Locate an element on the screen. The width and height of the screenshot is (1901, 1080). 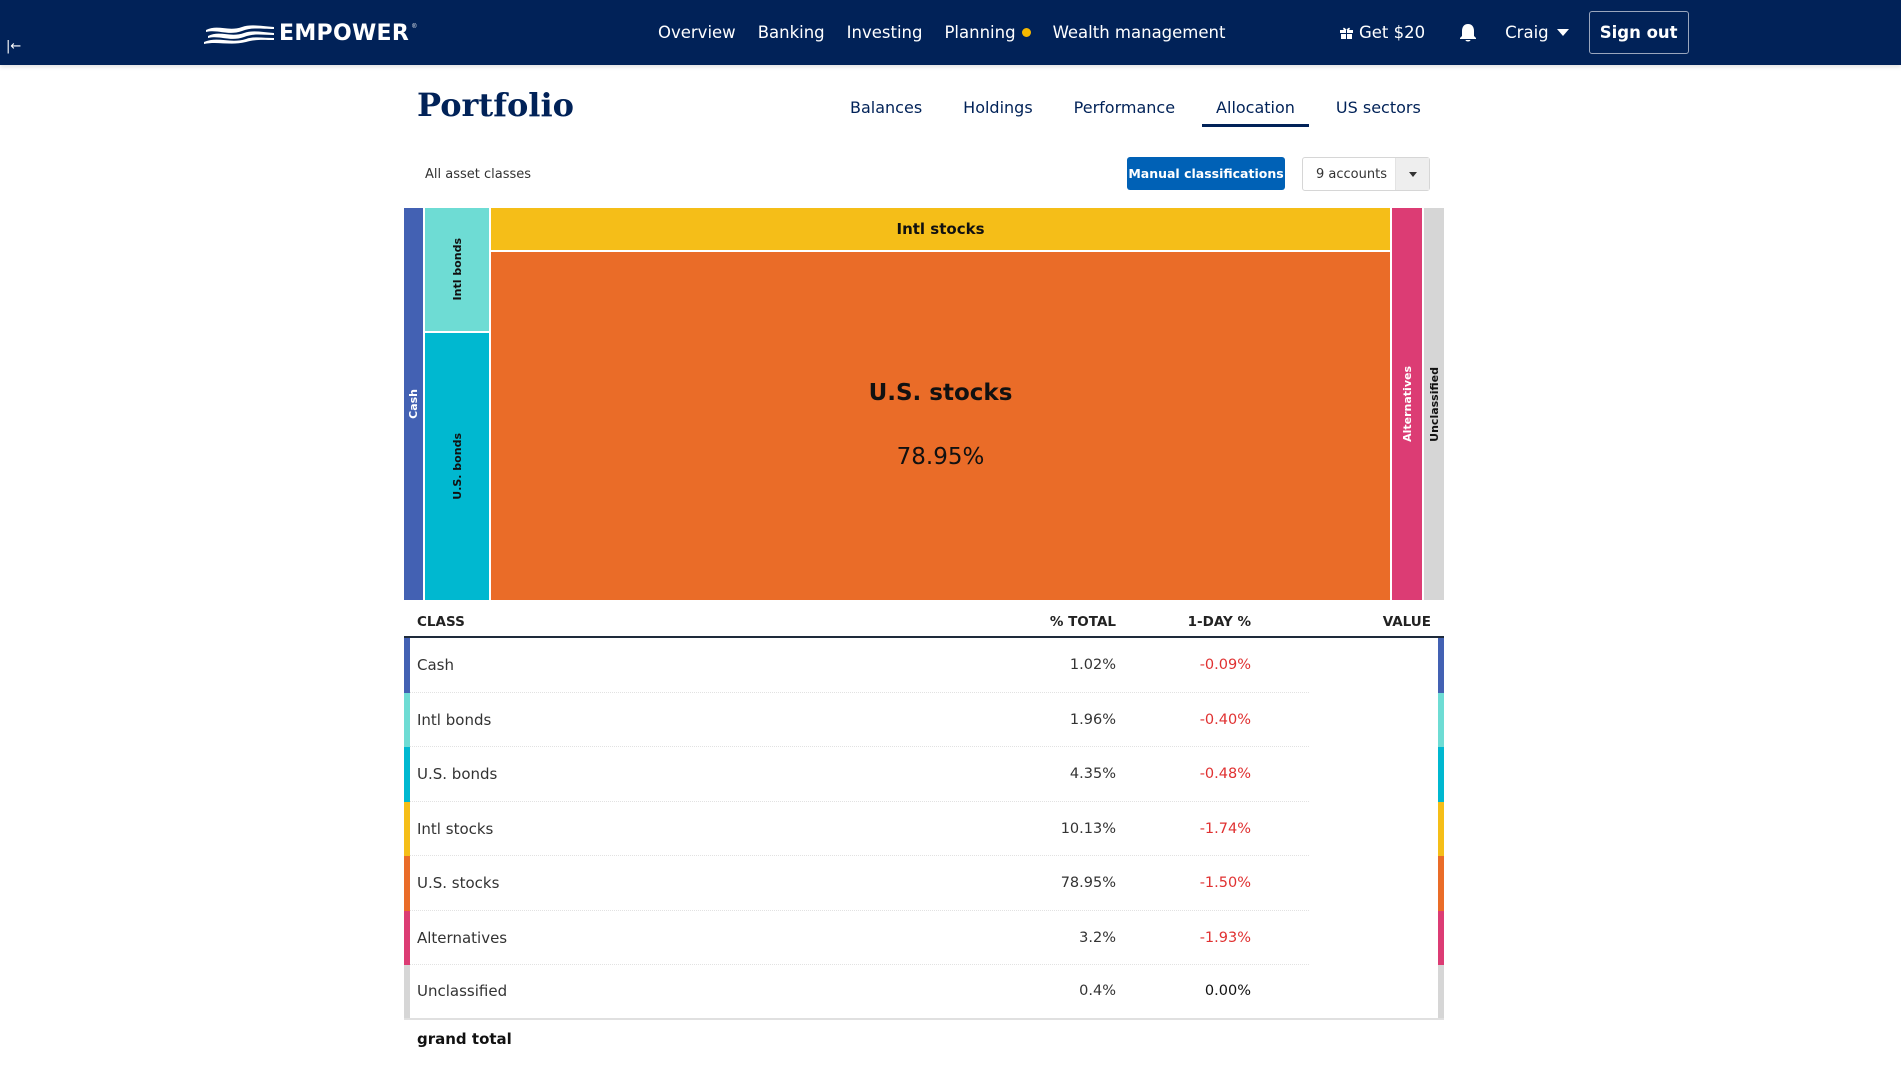
bell-icon is located at coordinates (1468, 32).